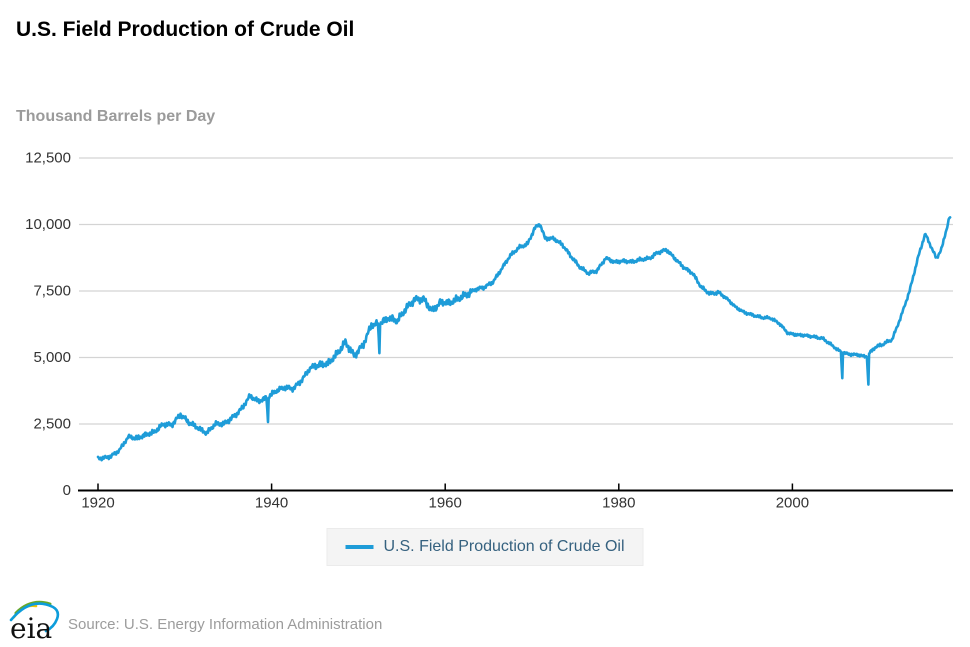 The image size is (970, 647). I want to click on logo-blue-arc, so click(34, 617).